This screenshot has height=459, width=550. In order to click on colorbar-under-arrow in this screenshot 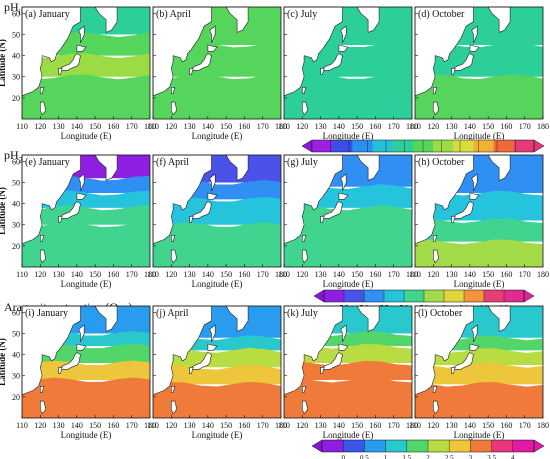, I will do `click(317, 446)`.